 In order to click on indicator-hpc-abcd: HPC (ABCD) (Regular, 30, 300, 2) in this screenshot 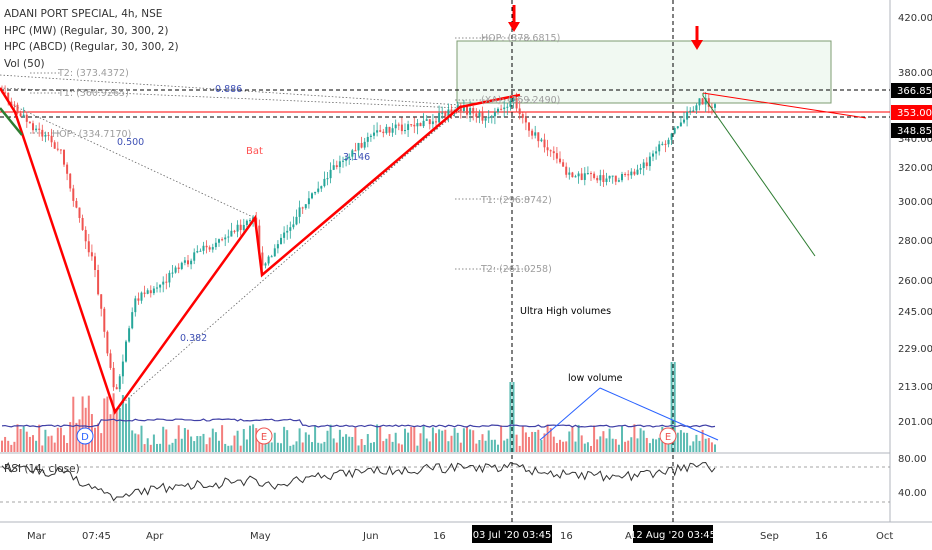, I will do `click(91, 47)`.